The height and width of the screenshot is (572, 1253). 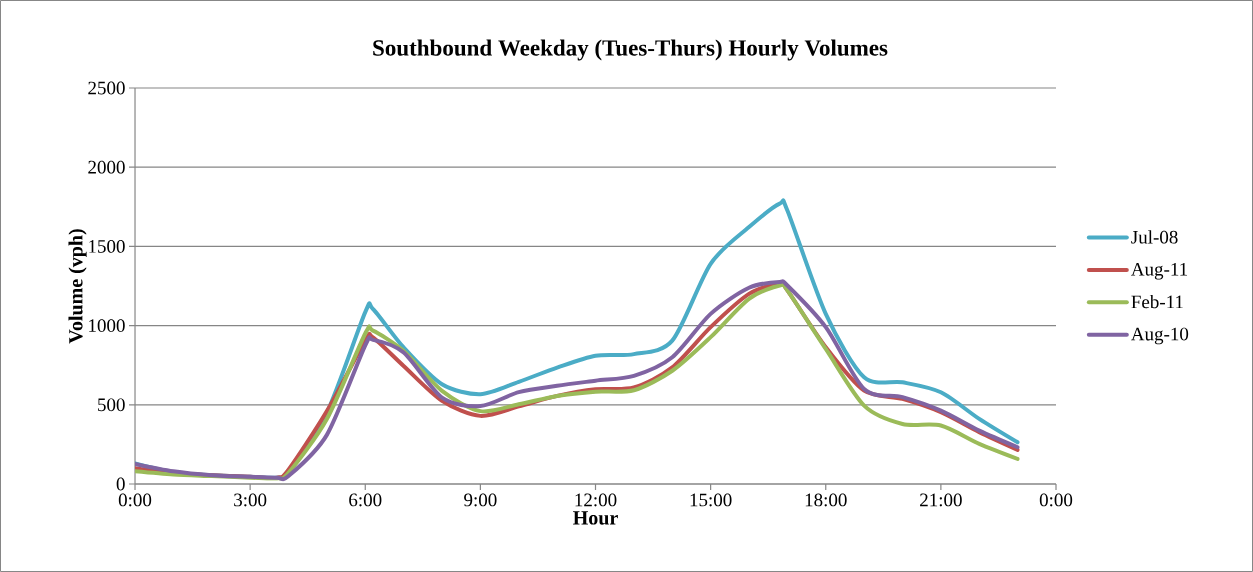 I want to click on chart-title: Southbound Weekday (Tues-Thurs) Hourly Volumes, so click(x=630, y=50).